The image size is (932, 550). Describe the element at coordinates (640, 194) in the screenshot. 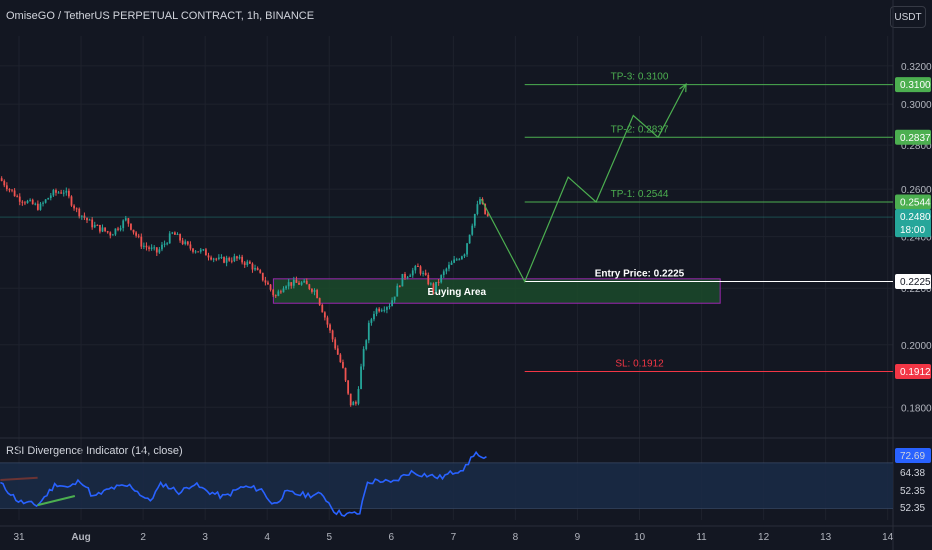

I see `level-label-target: TP-1: 0.2544` at that location.